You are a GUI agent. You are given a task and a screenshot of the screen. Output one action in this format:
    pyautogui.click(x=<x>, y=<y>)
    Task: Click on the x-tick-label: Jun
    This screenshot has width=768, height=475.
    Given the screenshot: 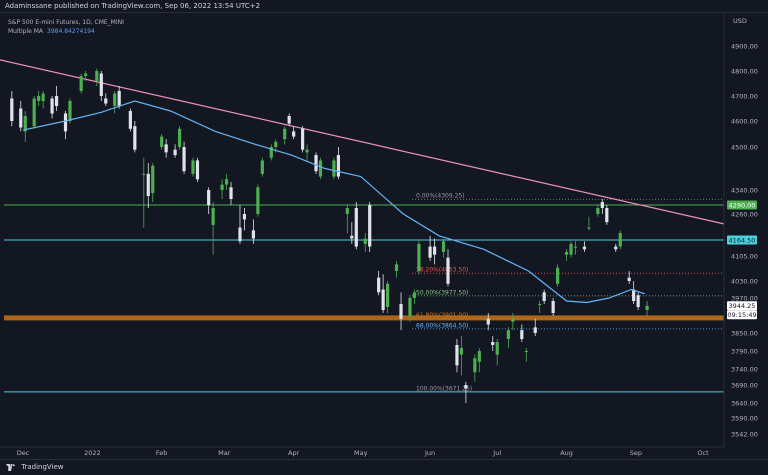 What is the action you would take?
    pyautogui.click(x=429, y=453)
    